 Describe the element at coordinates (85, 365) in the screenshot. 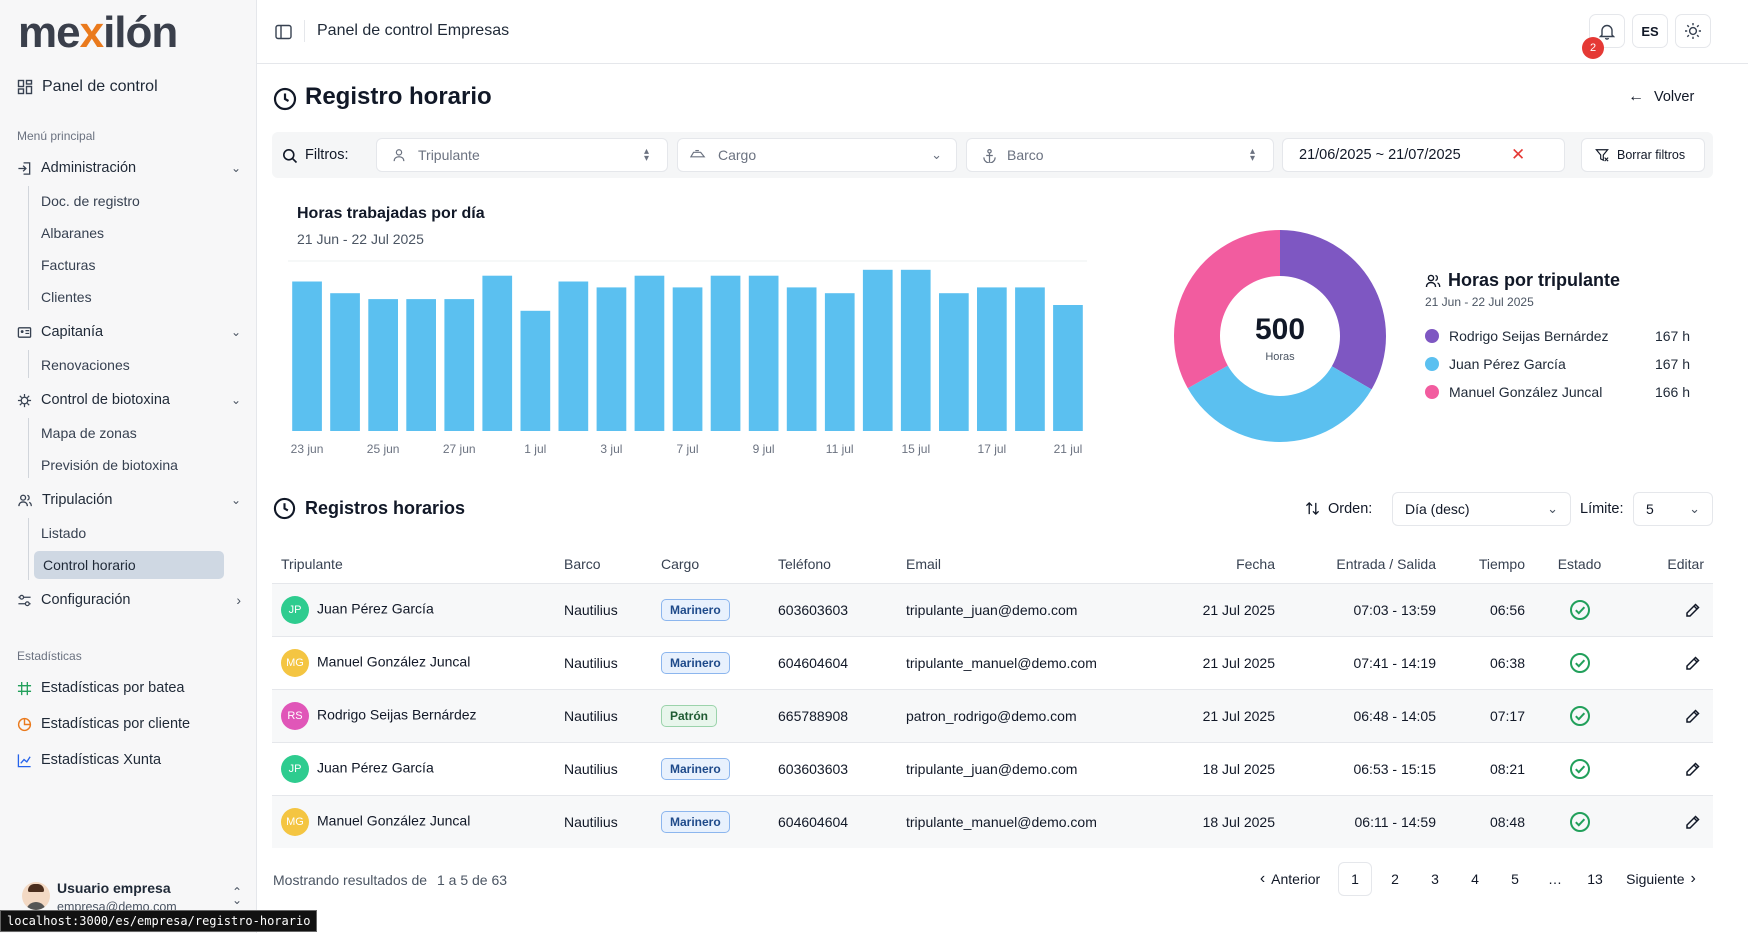

I see `sidebar-item-renovaciones: Renovaciones` at that location.